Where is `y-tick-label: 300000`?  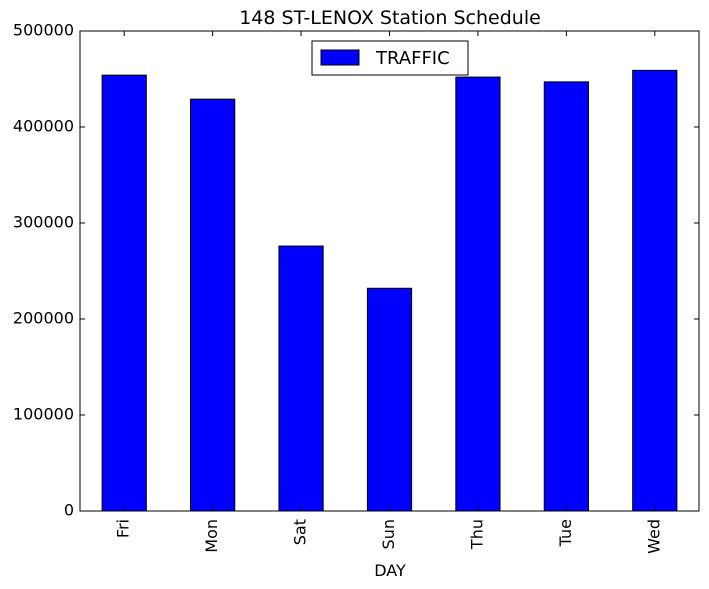 y-tick-label: 300000 is located at coordinates (43, 222).